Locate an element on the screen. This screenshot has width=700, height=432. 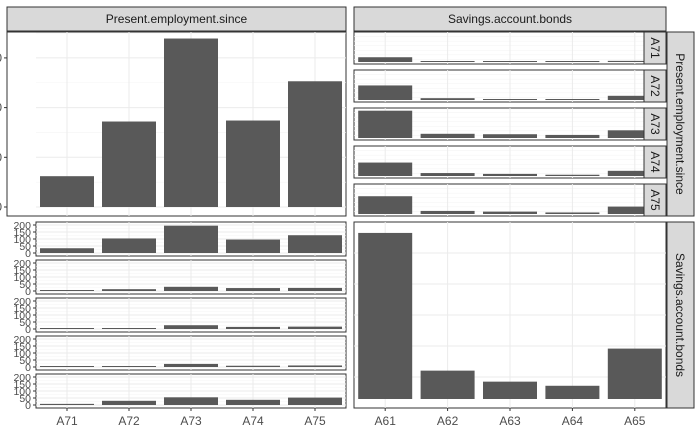
bar-employment-A74-sav-A65 is located at coordinates (253, 402).